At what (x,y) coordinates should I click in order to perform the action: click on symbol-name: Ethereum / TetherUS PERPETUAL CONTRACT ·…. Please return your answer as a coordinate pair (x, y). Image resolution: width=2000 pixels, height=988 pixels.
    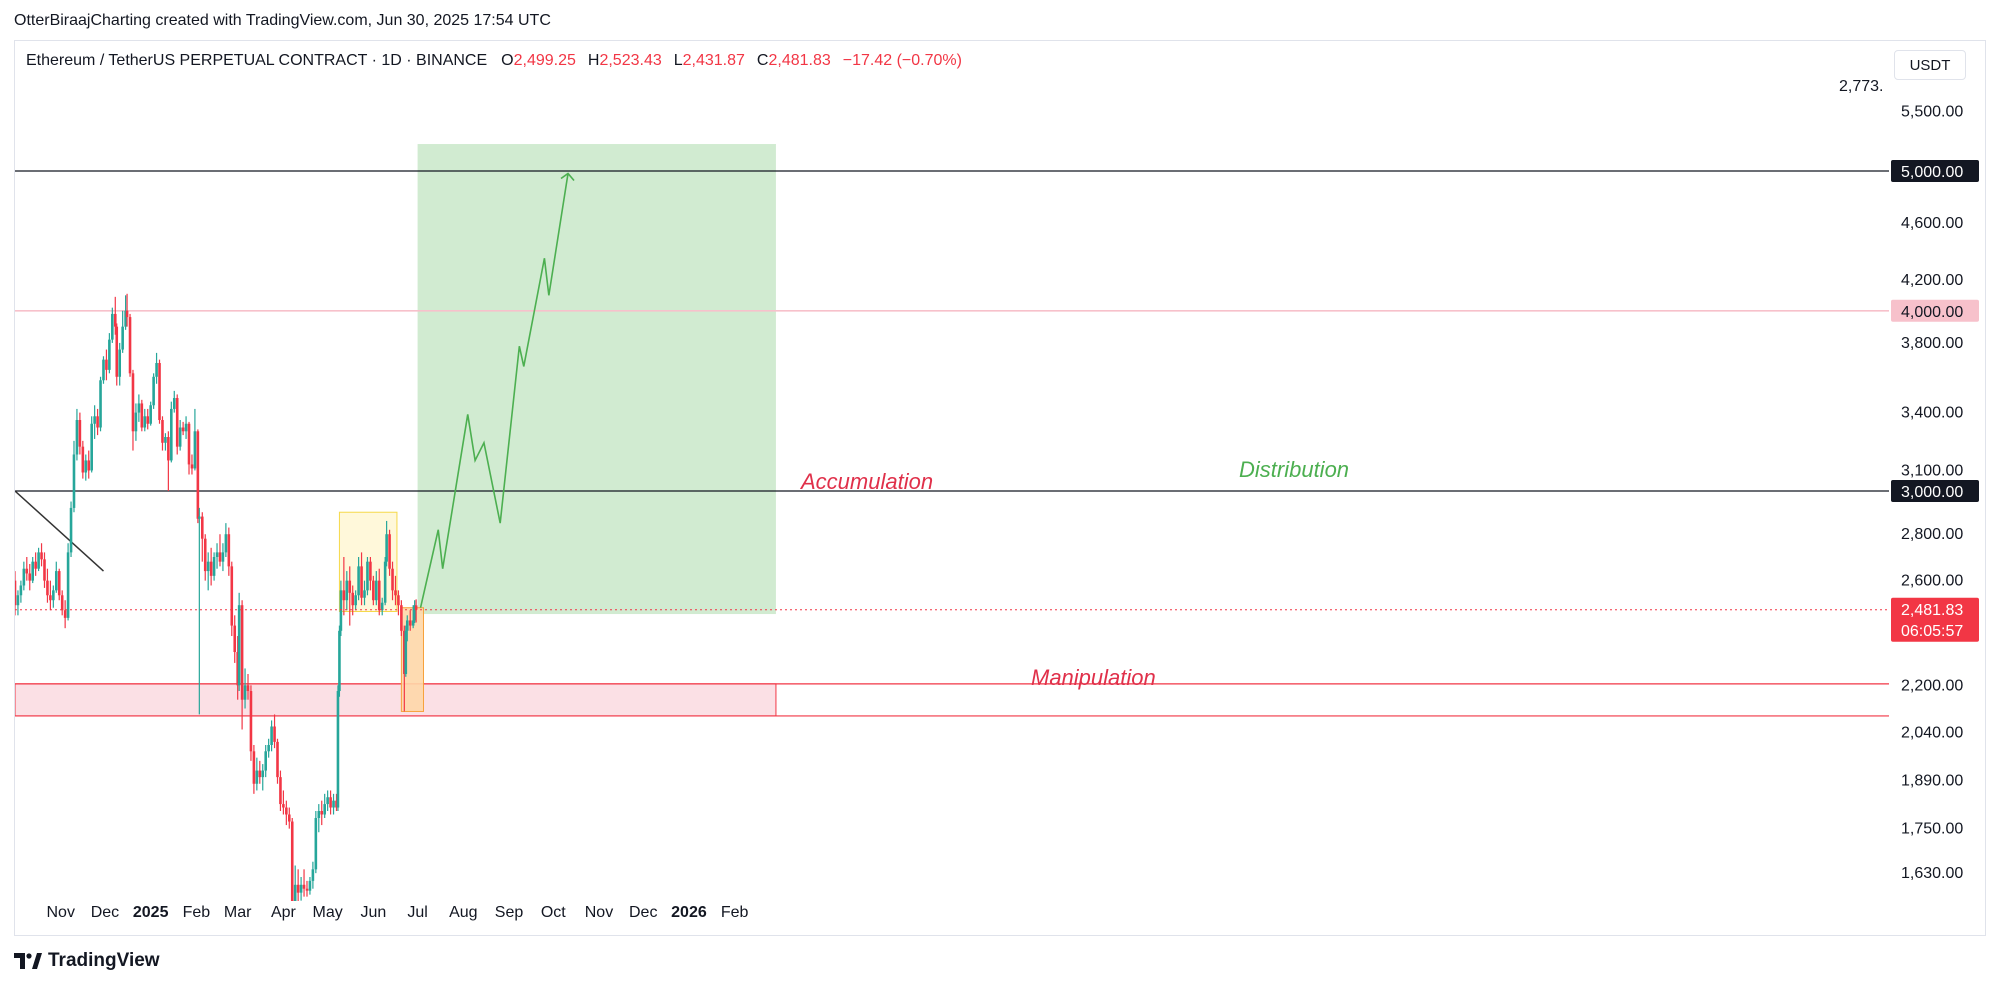
    Looking at the image, I should click on (257, 60).